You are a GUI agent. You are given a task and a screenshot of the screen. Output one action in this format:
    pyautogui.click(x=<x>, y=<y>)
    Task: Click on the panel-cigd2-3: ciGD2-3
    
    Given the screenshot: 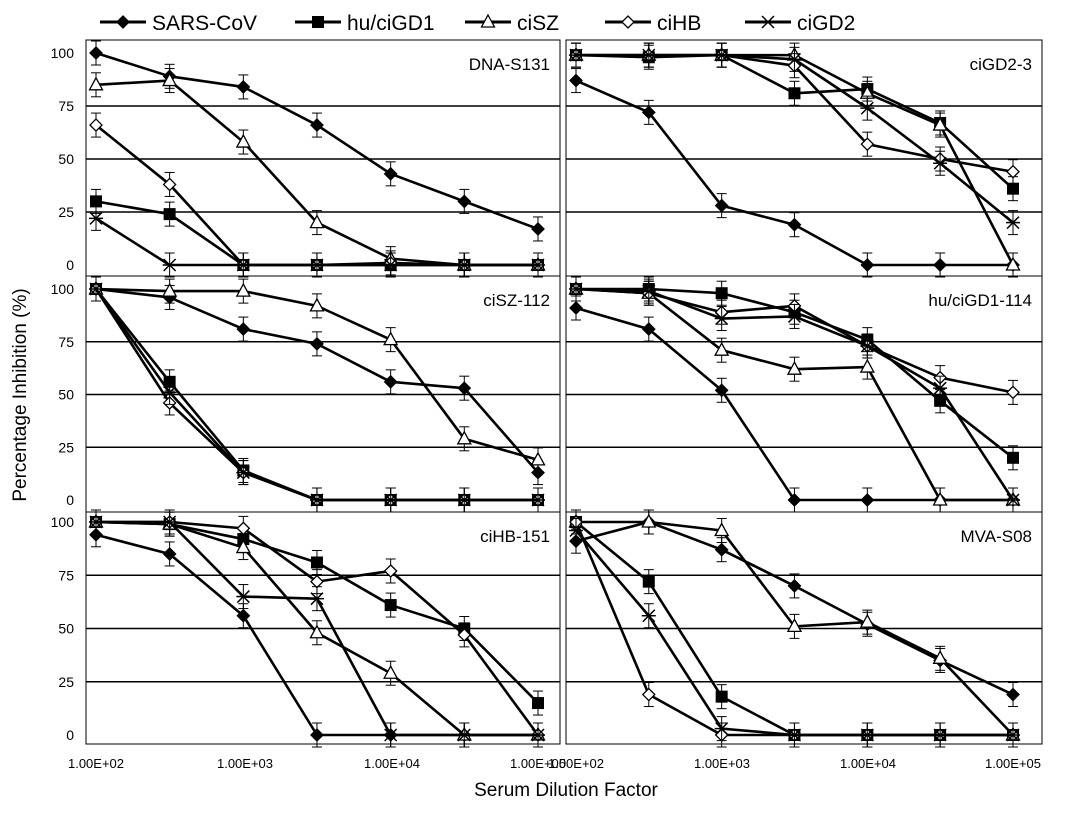 What is the action you would take?
    pyautogui.click(x=804, y=158)
    